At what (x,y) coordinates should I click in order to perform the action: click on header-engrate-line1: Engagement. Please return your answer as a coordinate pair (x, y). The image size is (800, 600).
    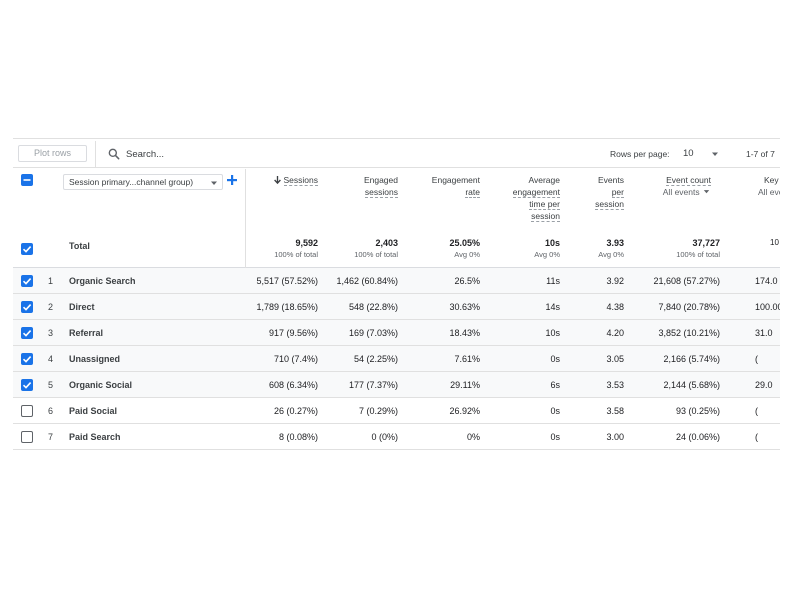
    Looking at the image, I should click on (455, 180).